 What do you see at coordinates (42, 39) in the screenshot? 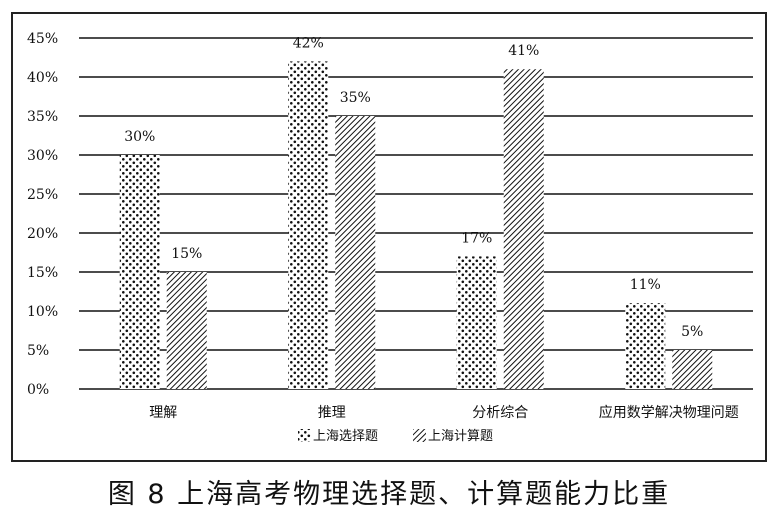
I see `y-tick-label: 45%` at bounding box center [42, 39].